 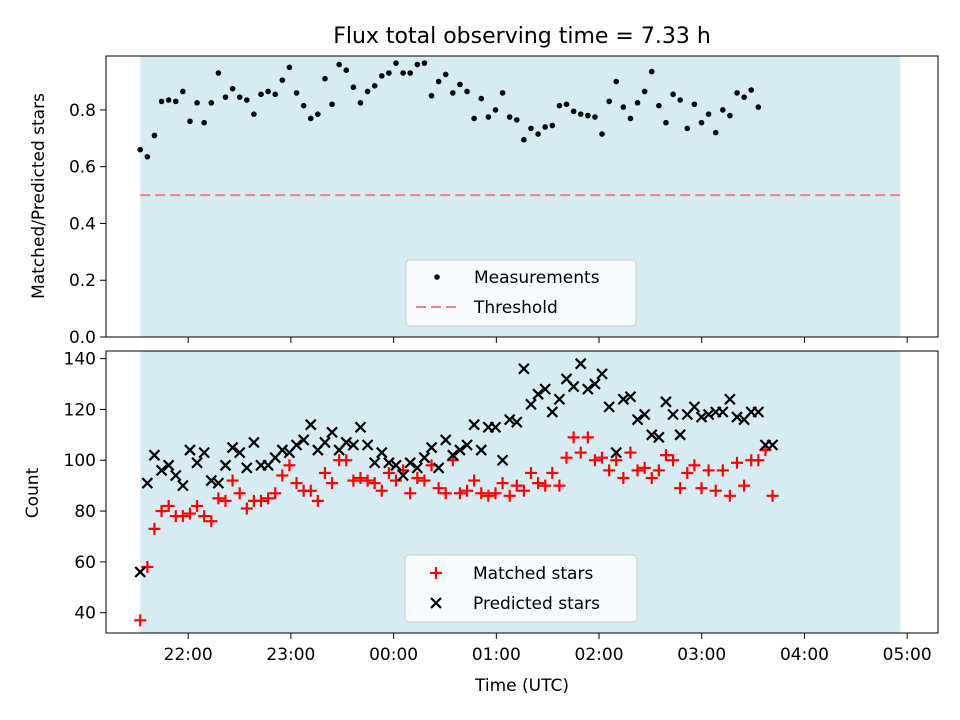 What do you see at coordinates (33, 492) in the screenshot?
I see `bottom-y-axis-label: Count` at bounding box center [33, 492].